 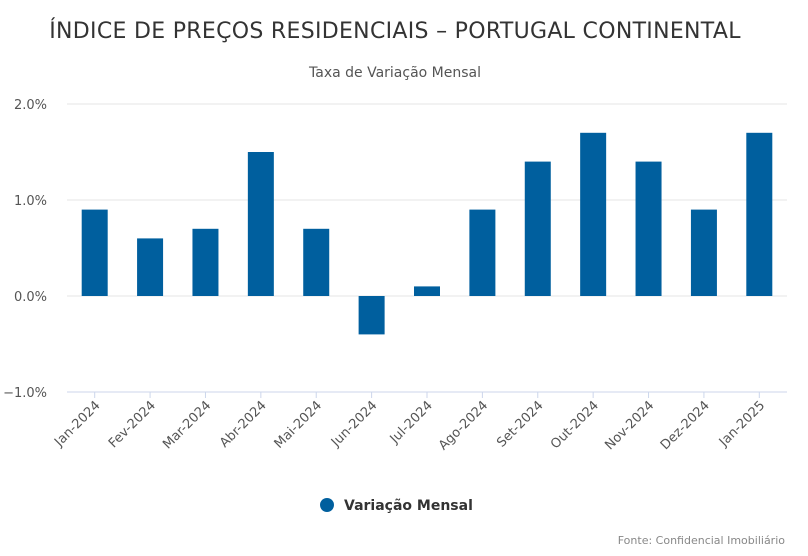 I want to click on x-tick-label: Jul-2024, so click(x=411, y=422).